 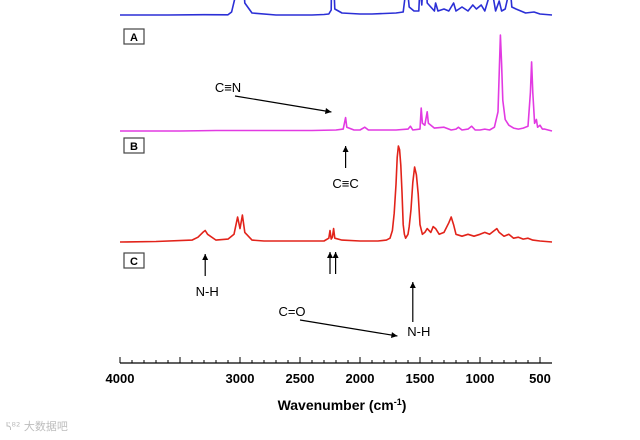 What do you see at coordinates (348, 328) in the screenshot?
I see `annotation-co-arrow` at bounding box center [348, 328].